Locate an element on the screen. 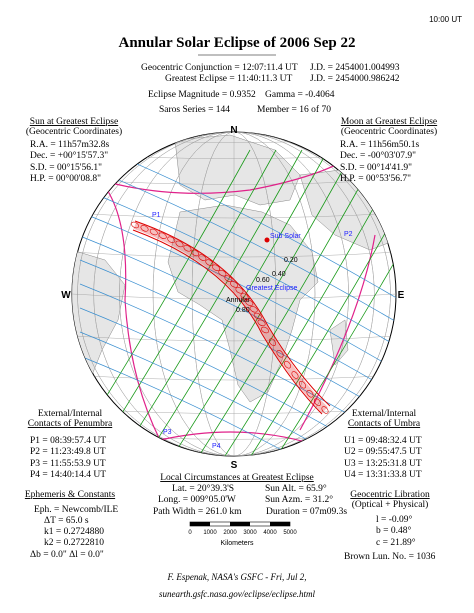 Image resolution: width=474 pixels, height=613 pixels. ephemeris-line: ΔT = 65.0 s is located at coordinates (66, 521).